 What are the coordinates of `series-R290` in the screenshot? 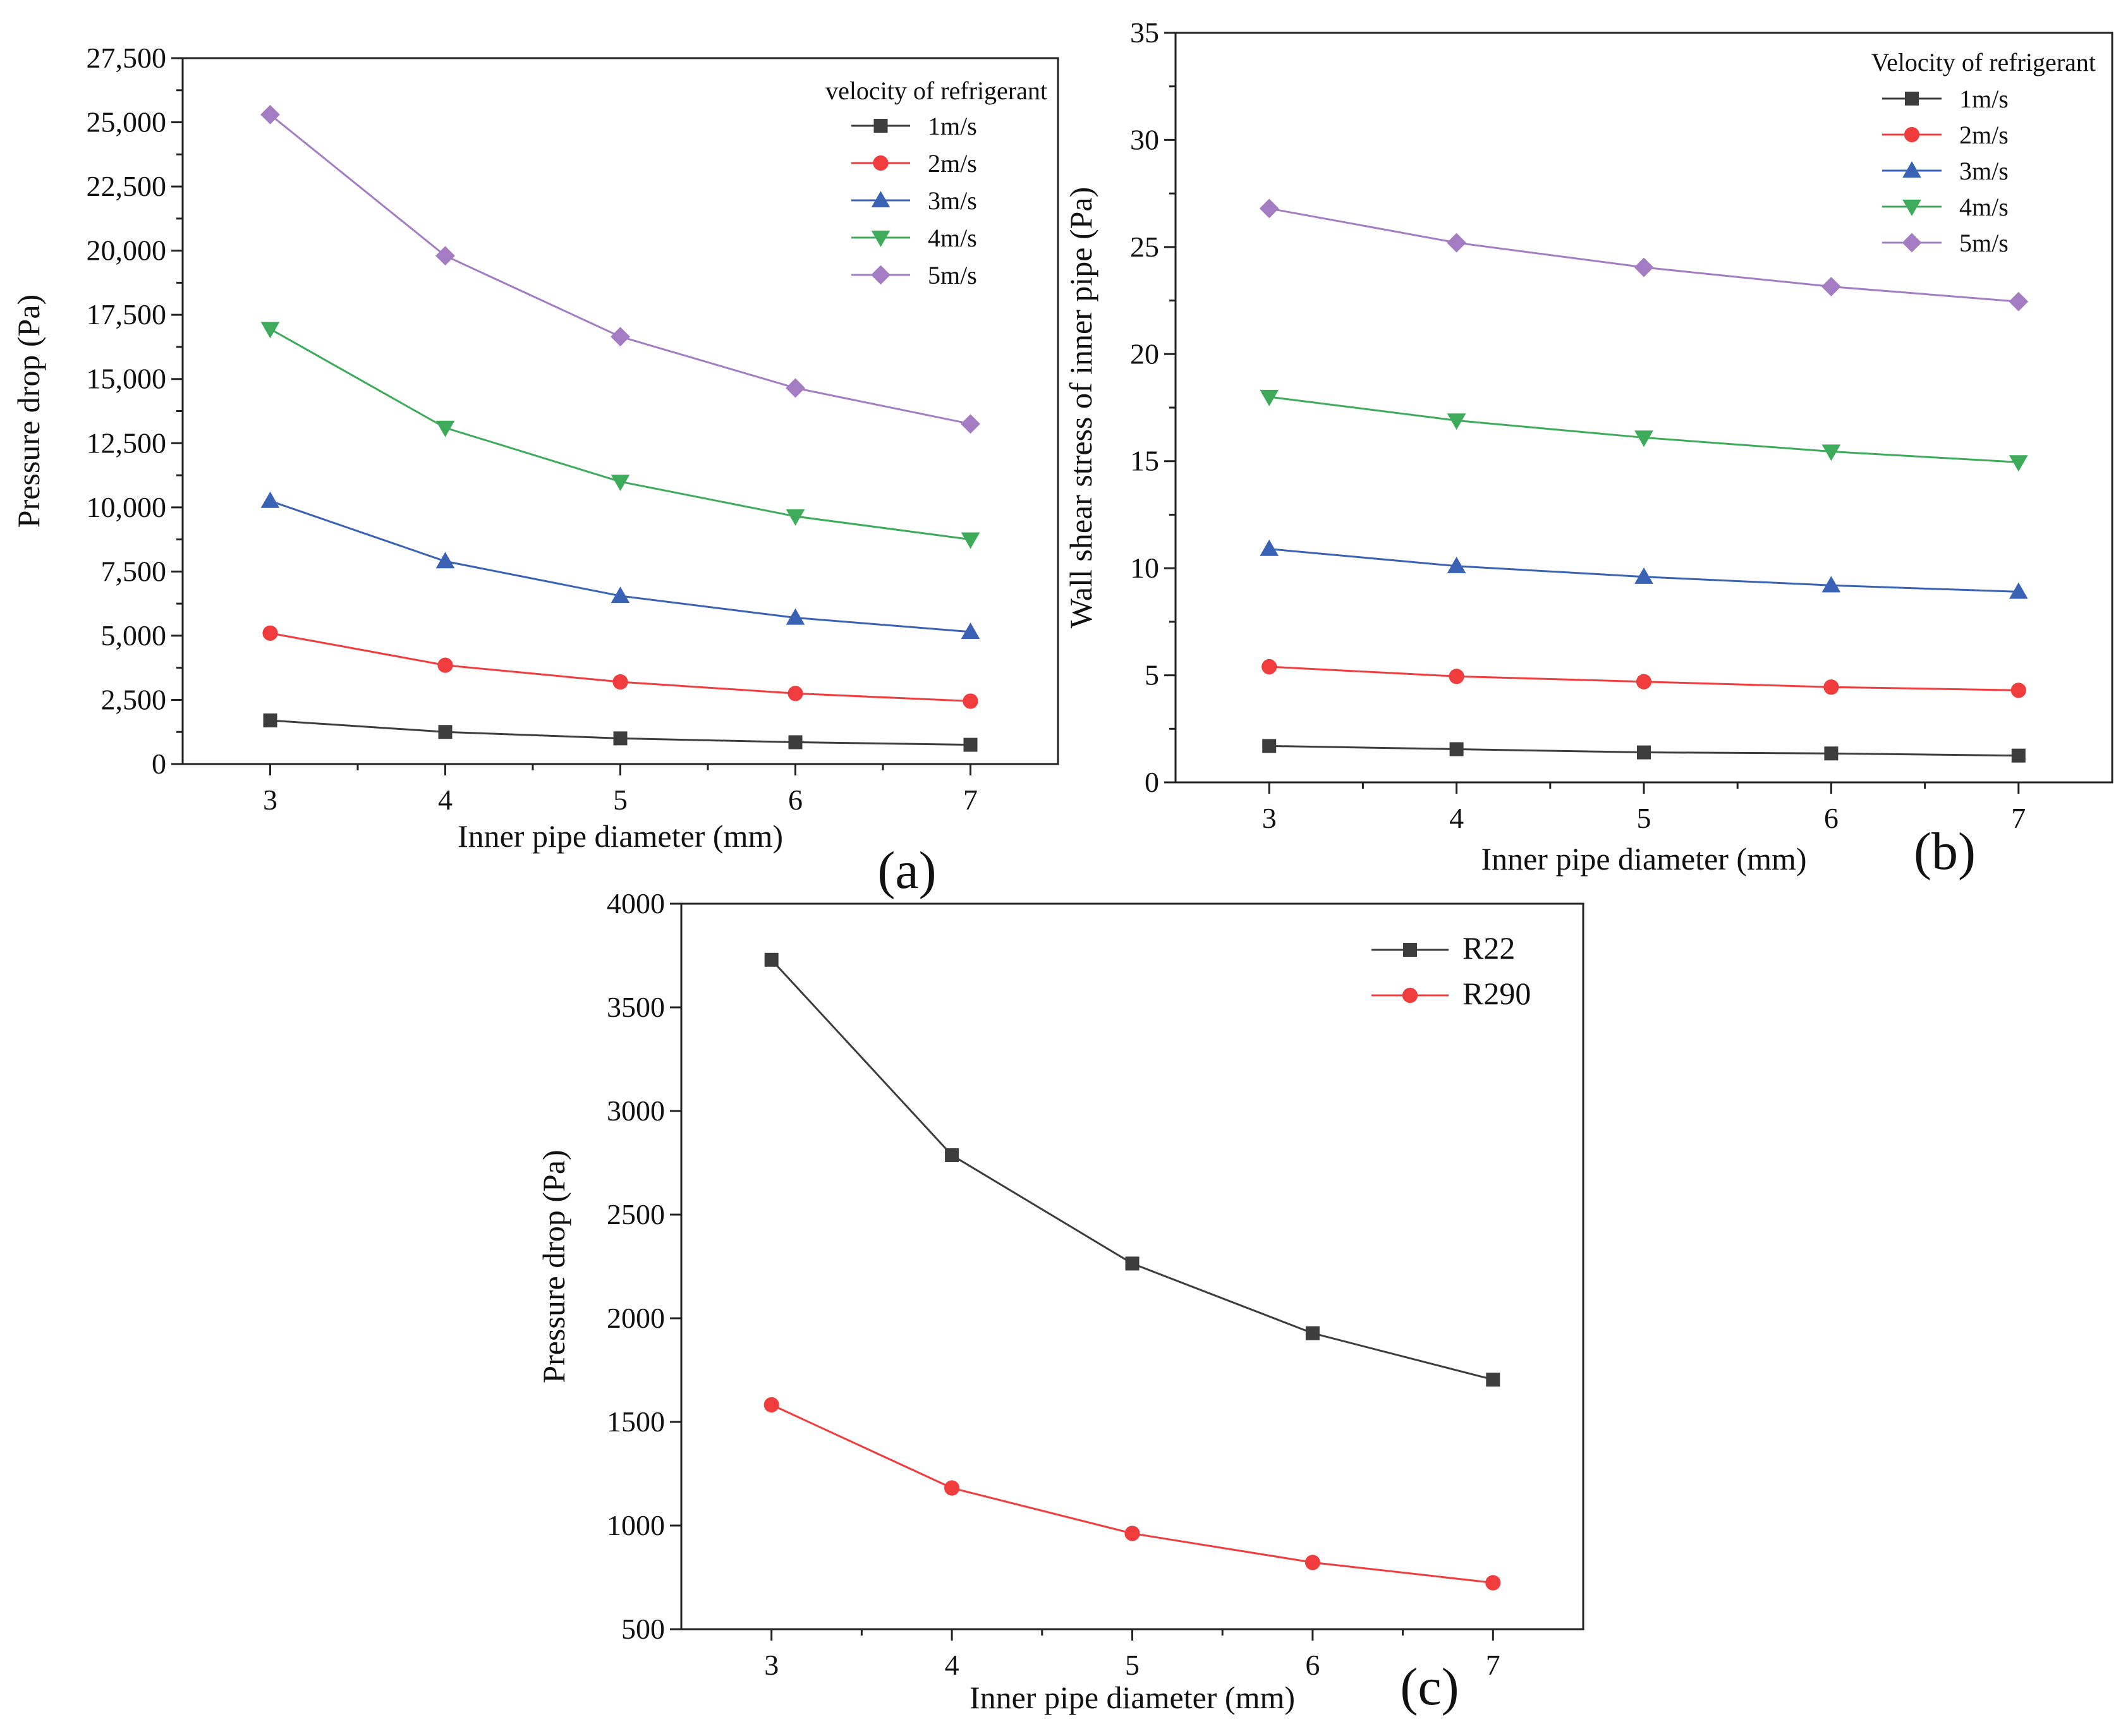 It's located at (1132, 1494).